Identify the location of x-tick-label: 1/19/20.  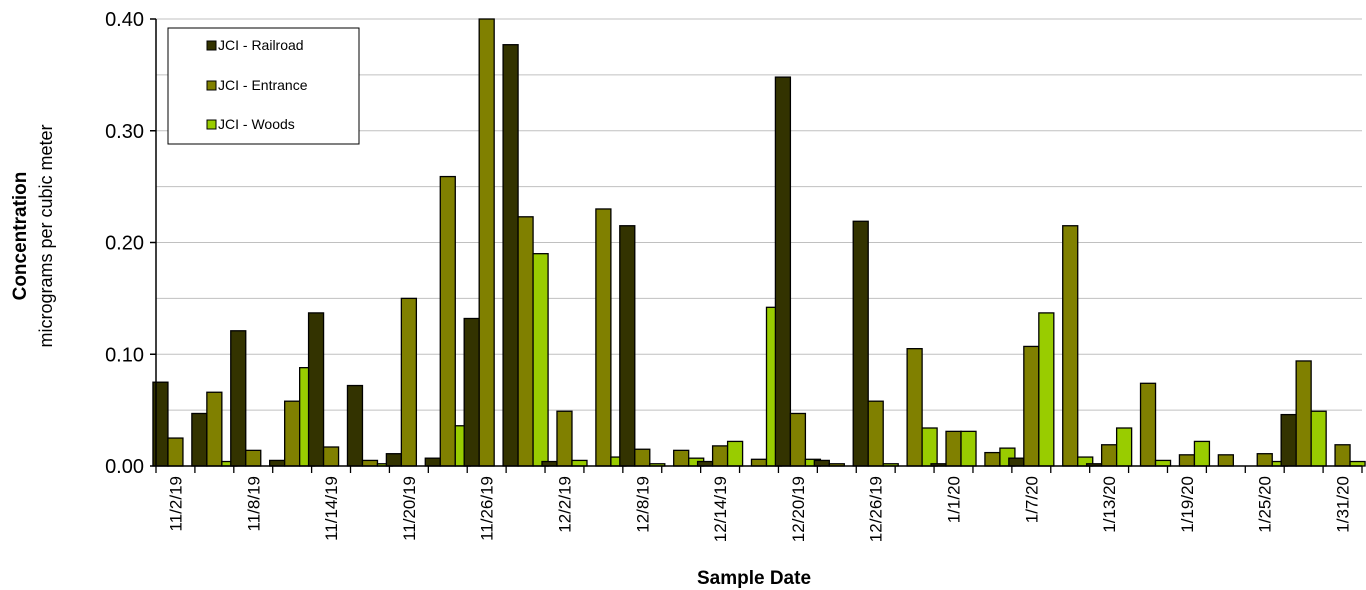
(1187, 504).